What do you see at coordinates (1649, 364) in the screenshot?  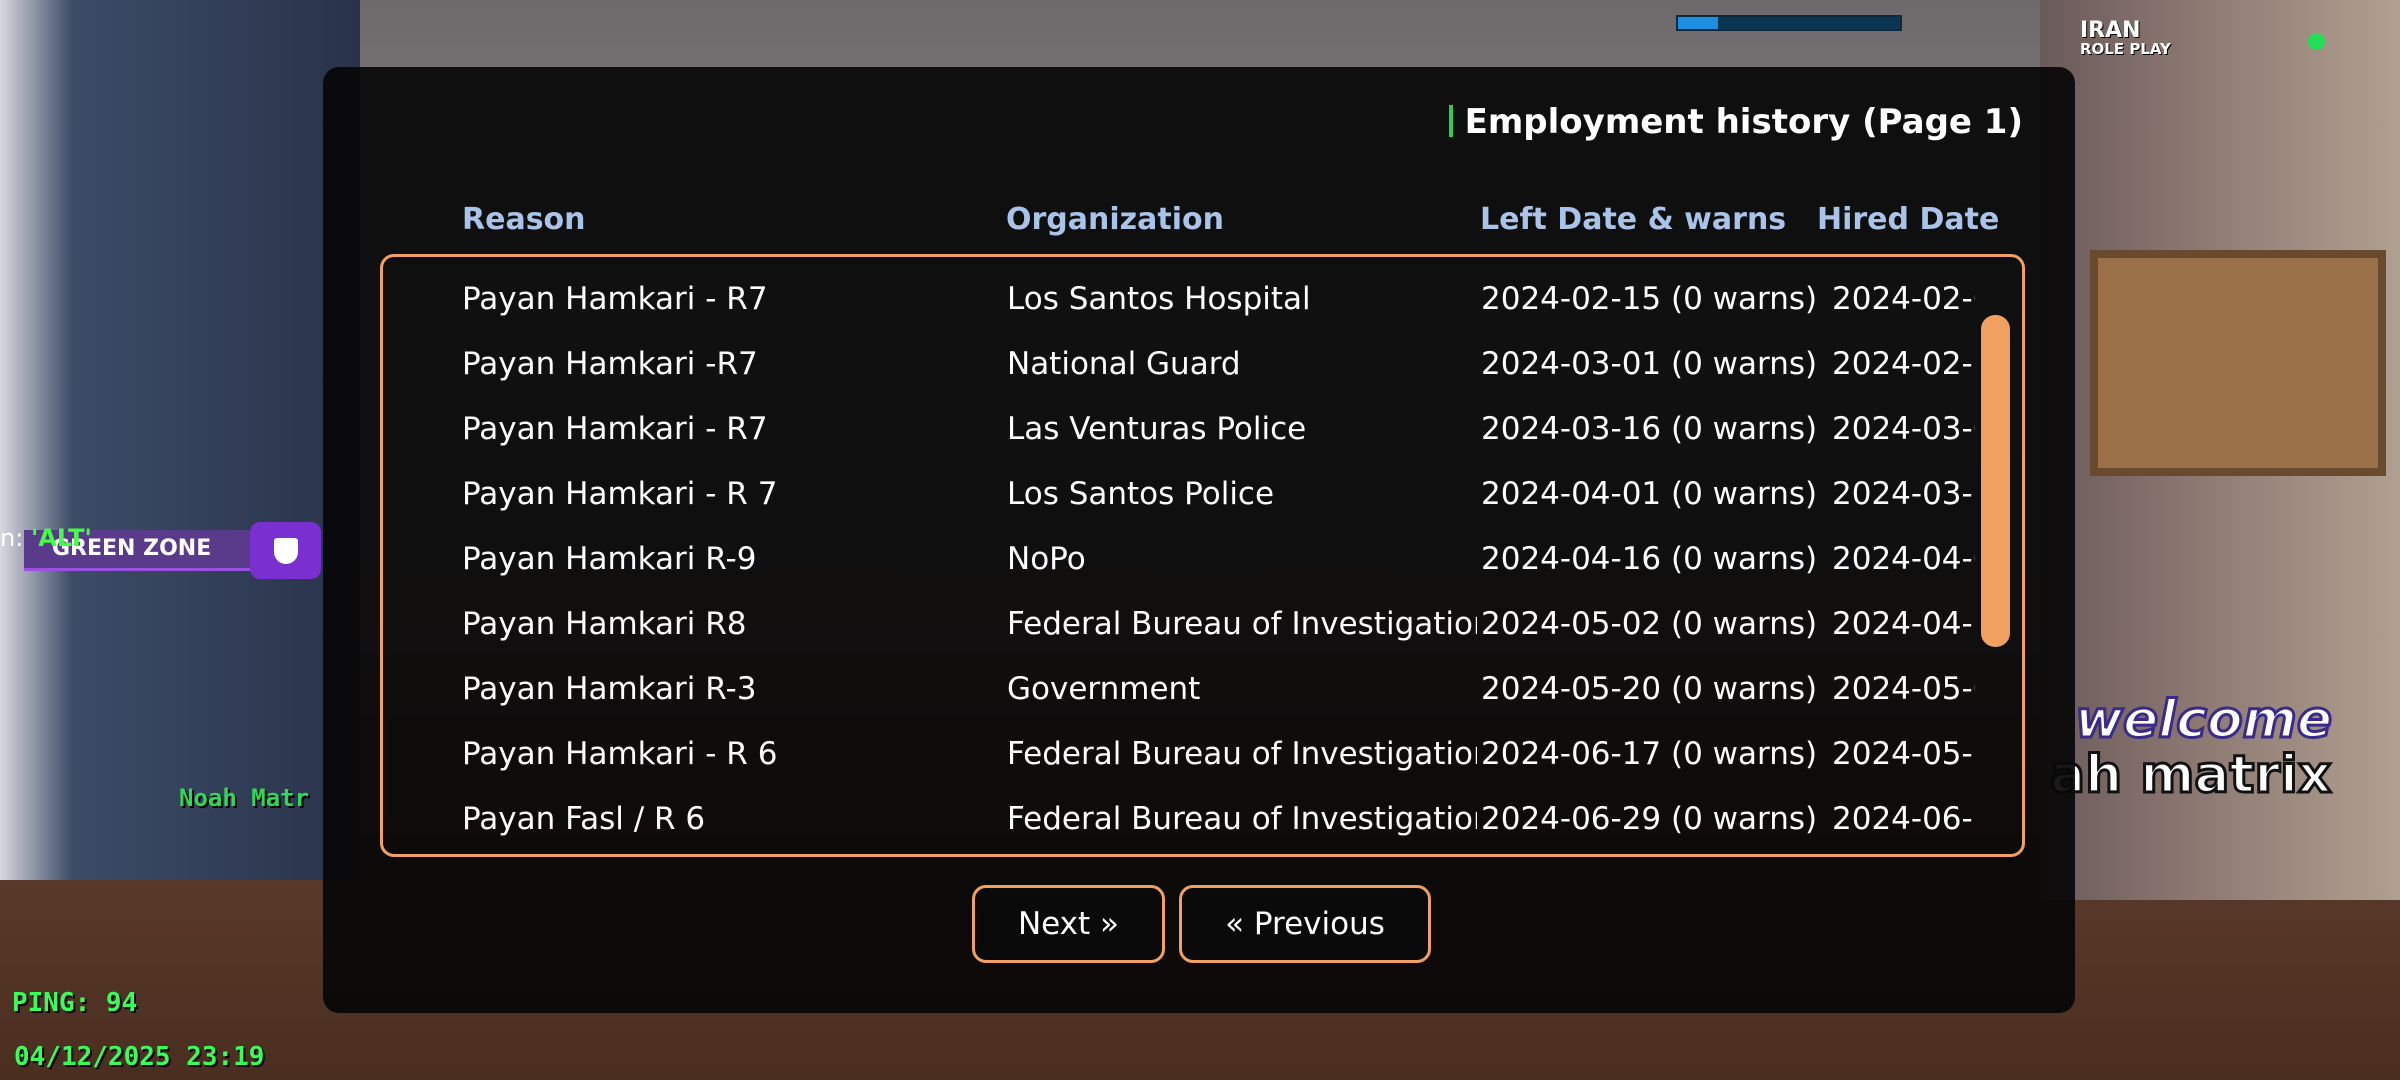 I see `table-cell: 2024-03-01 (0 warns)` at bounding box center [1649, 364].